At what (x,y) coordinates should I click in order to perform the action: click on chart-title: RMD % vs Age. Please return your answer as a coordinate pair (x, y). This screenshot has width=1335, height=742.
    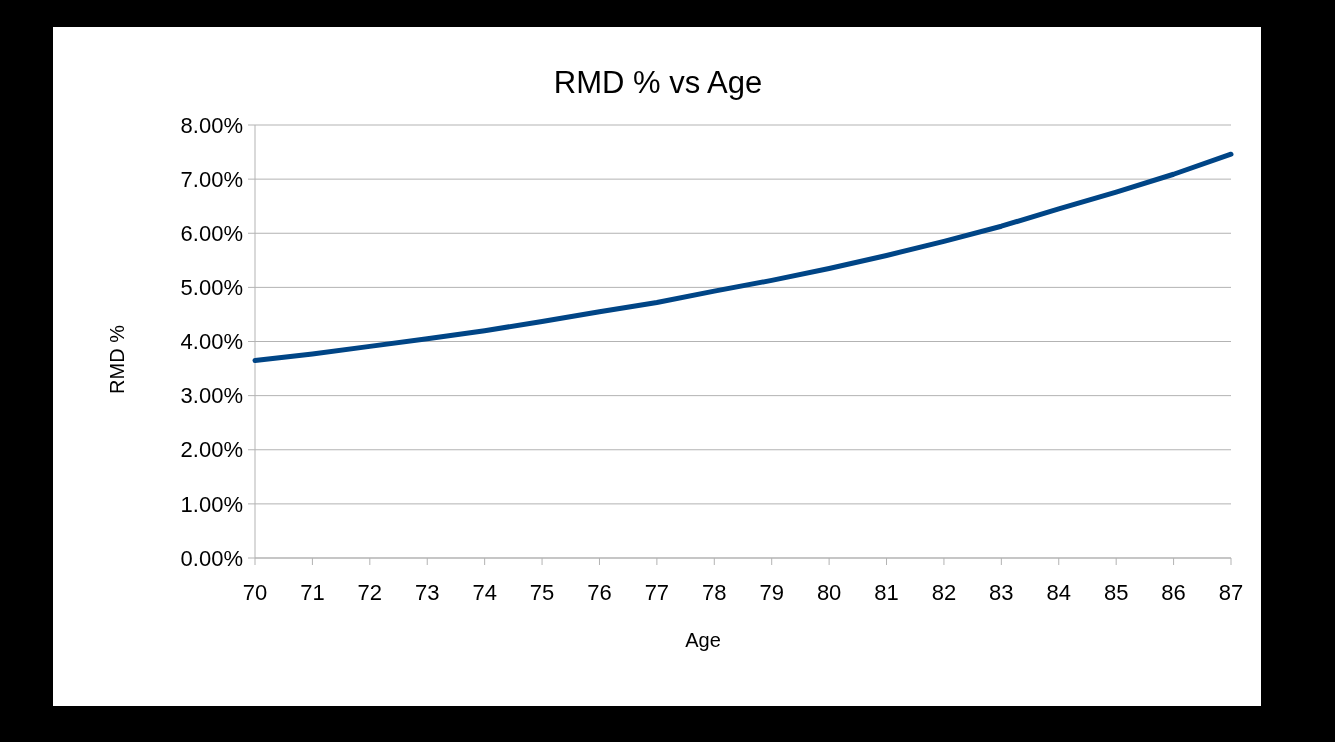
    Looking at the image, I should click on (658, 82).